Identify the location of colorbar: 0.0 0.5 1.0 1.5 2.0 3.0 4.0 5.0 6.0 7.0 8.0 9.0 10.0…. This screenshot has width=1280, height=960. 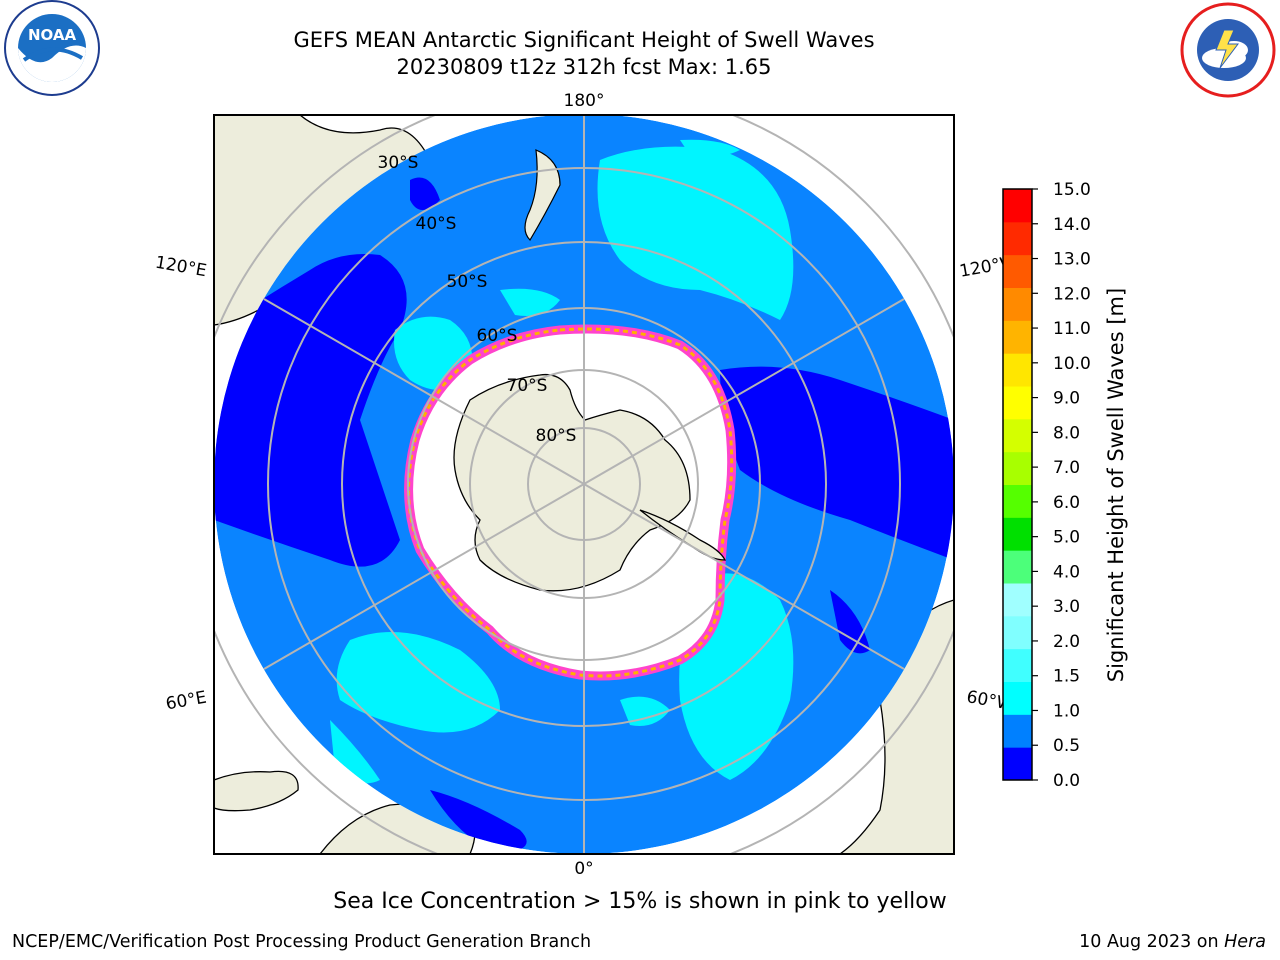
(1046, 485).